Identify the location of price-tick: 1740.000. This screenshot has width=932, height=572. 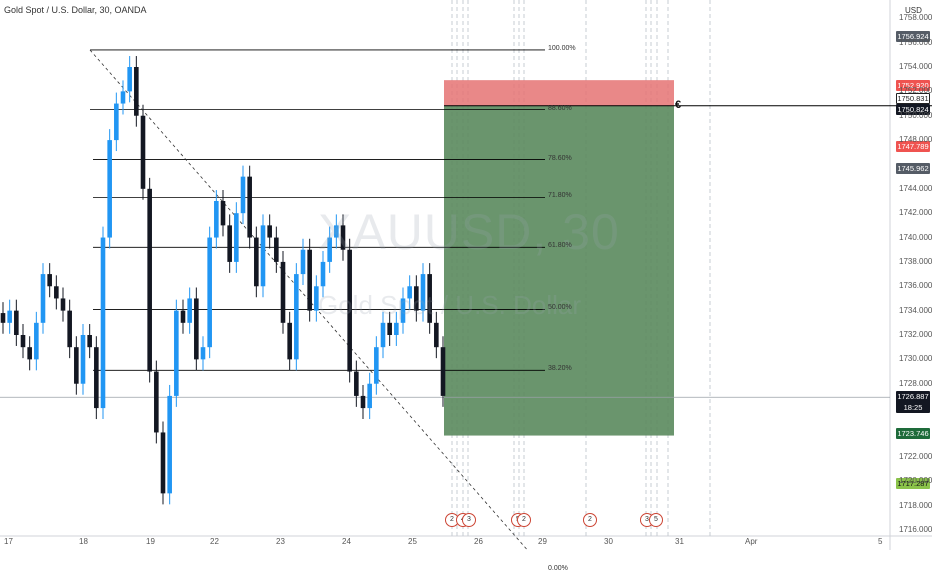
(915, 237).